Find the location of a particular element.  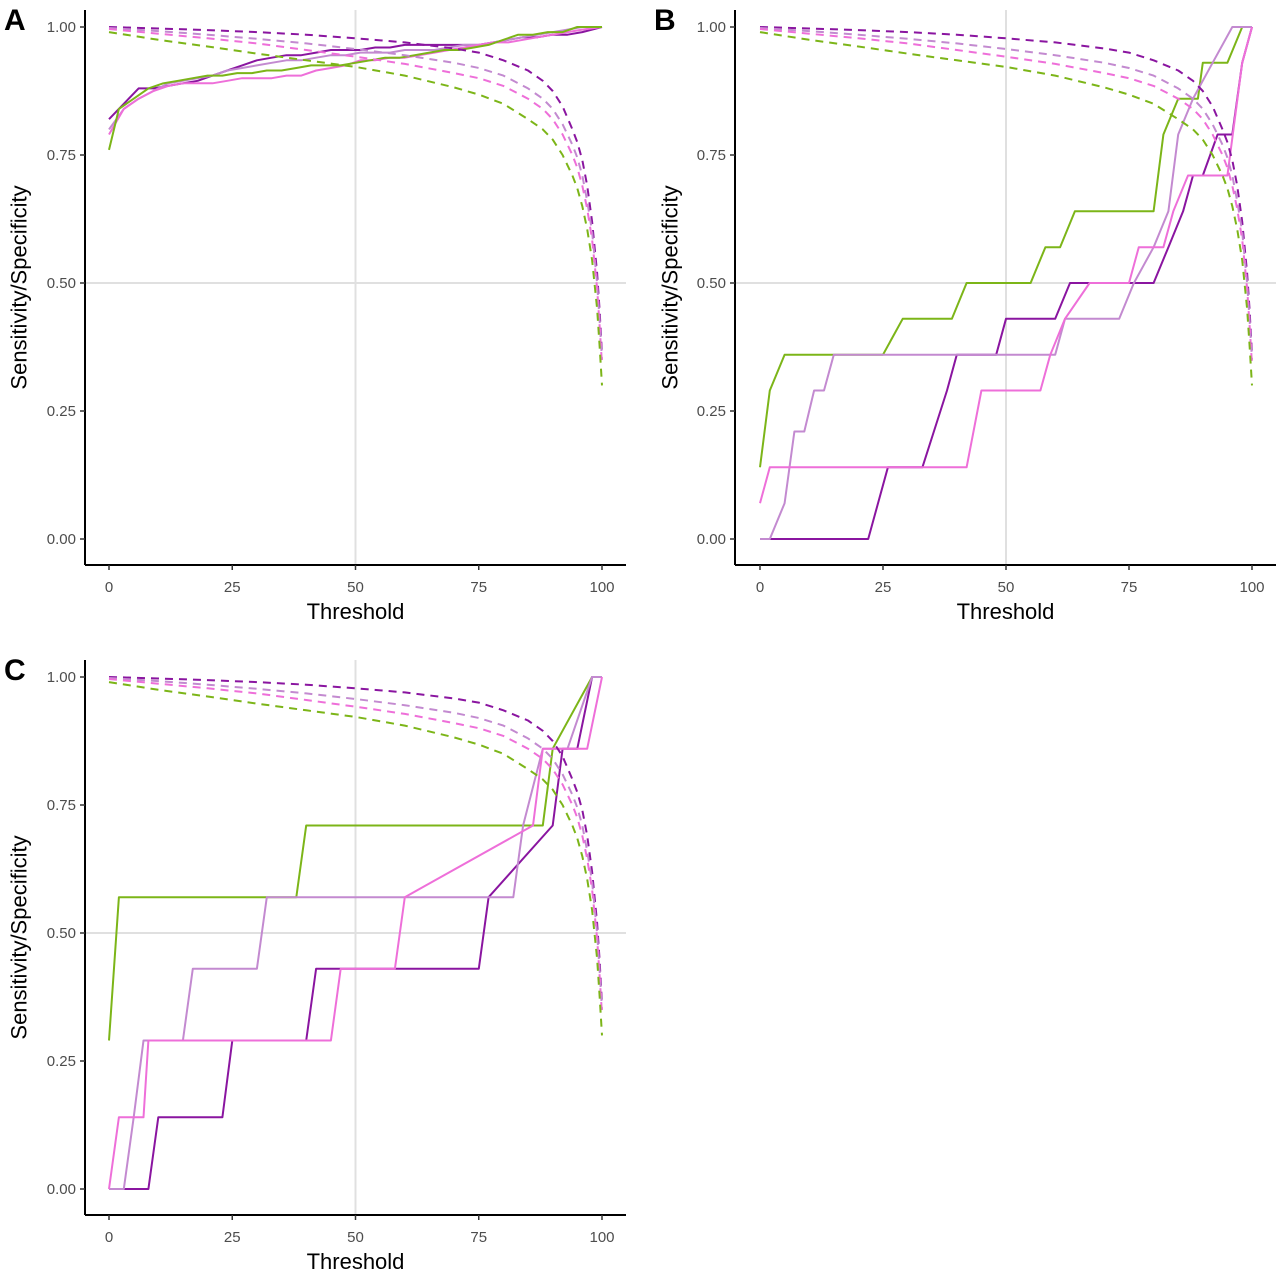

panel-letter-b: B is located at coordinates (665, 20).